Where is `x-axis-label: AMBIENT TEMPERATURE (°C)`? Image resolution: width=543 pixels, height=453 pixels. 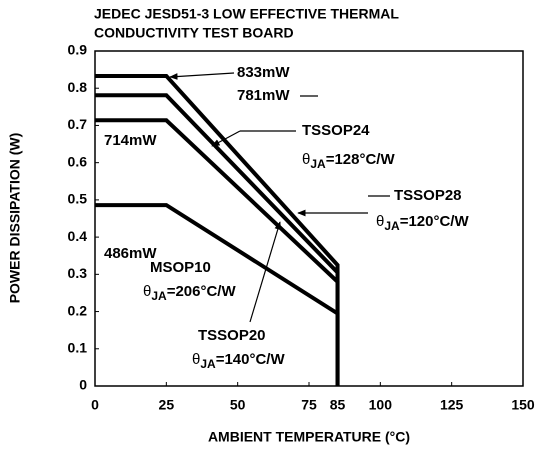 x-axis-label: AMBIENT TEMPERATURE (°C) is located at coordinates (309, 437).